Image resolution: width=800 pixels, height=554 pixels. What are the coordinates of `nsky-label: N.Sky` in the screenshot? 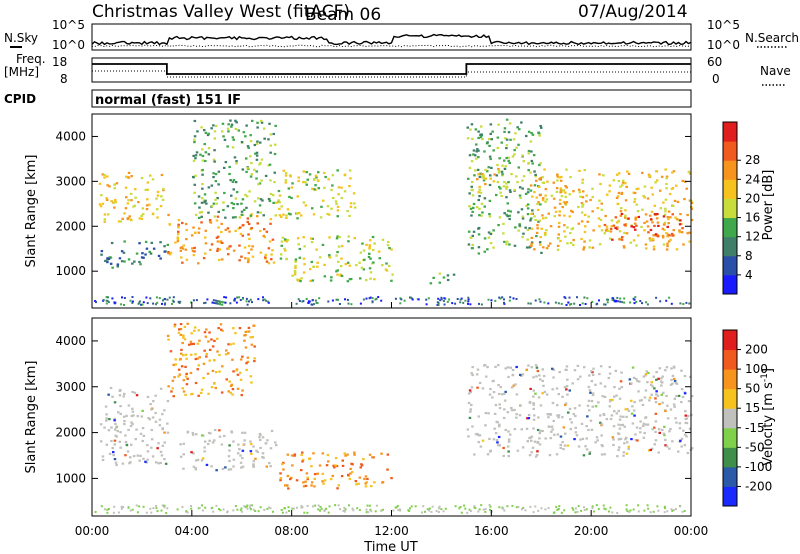 It's located at (21, 38).